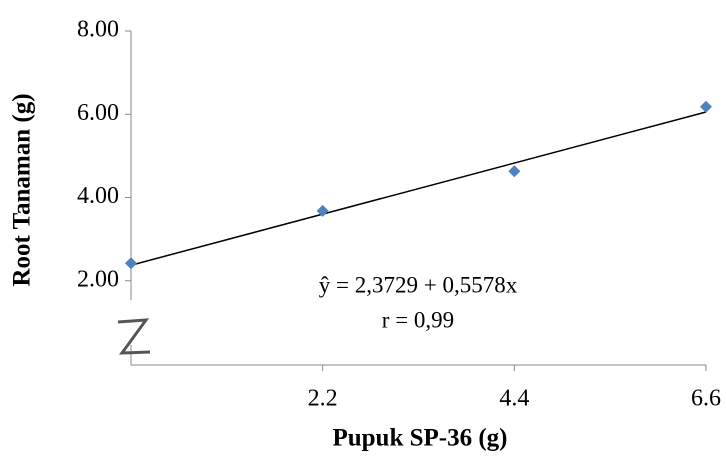  I want to click on x-tick-label: 2.2, so click(323, 399).